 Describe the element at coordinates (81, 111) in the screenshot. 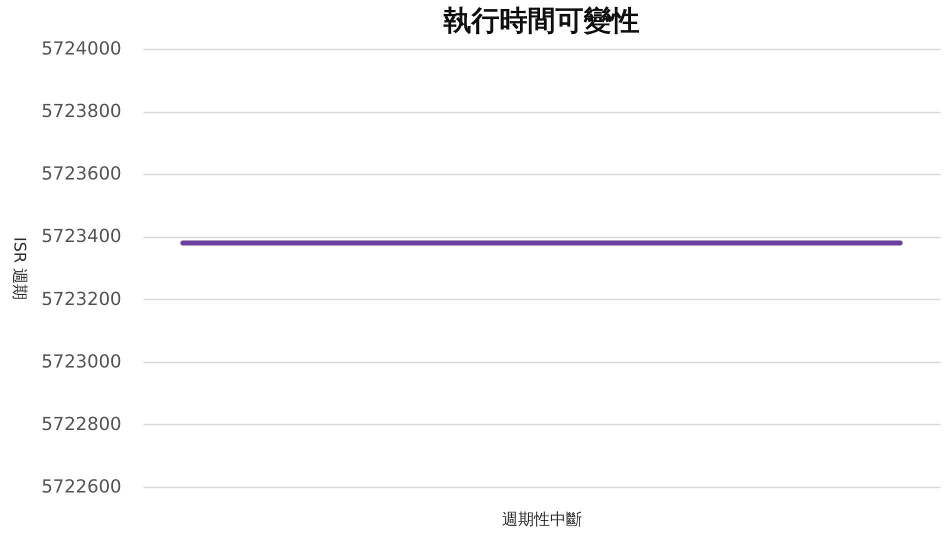

I see `y-tick-label: 5723800` at that location.